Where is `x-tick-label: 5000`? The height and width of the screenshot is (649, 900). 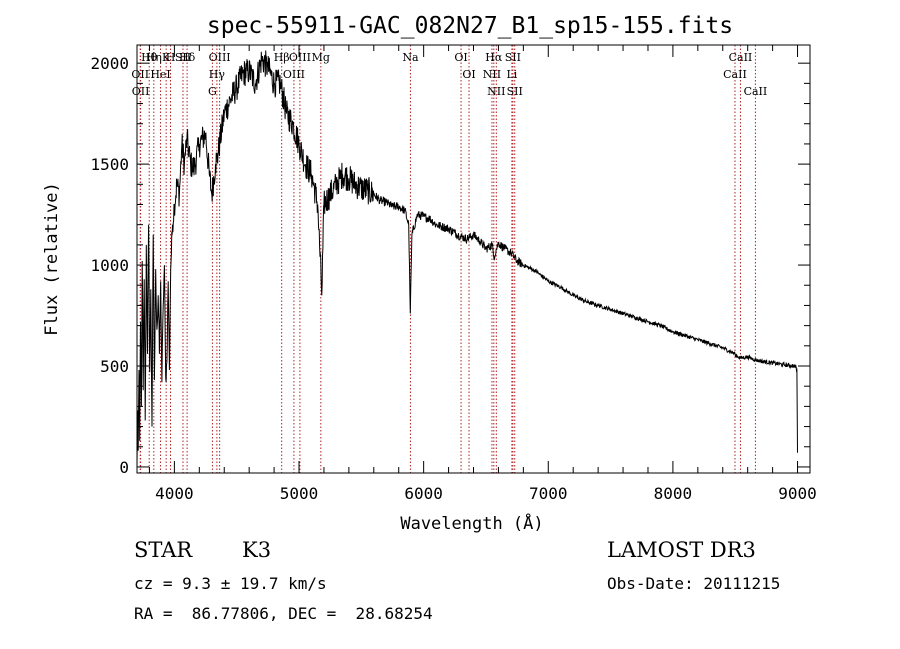 x-tick-label: 5000 is located at coordinates (299, 493).